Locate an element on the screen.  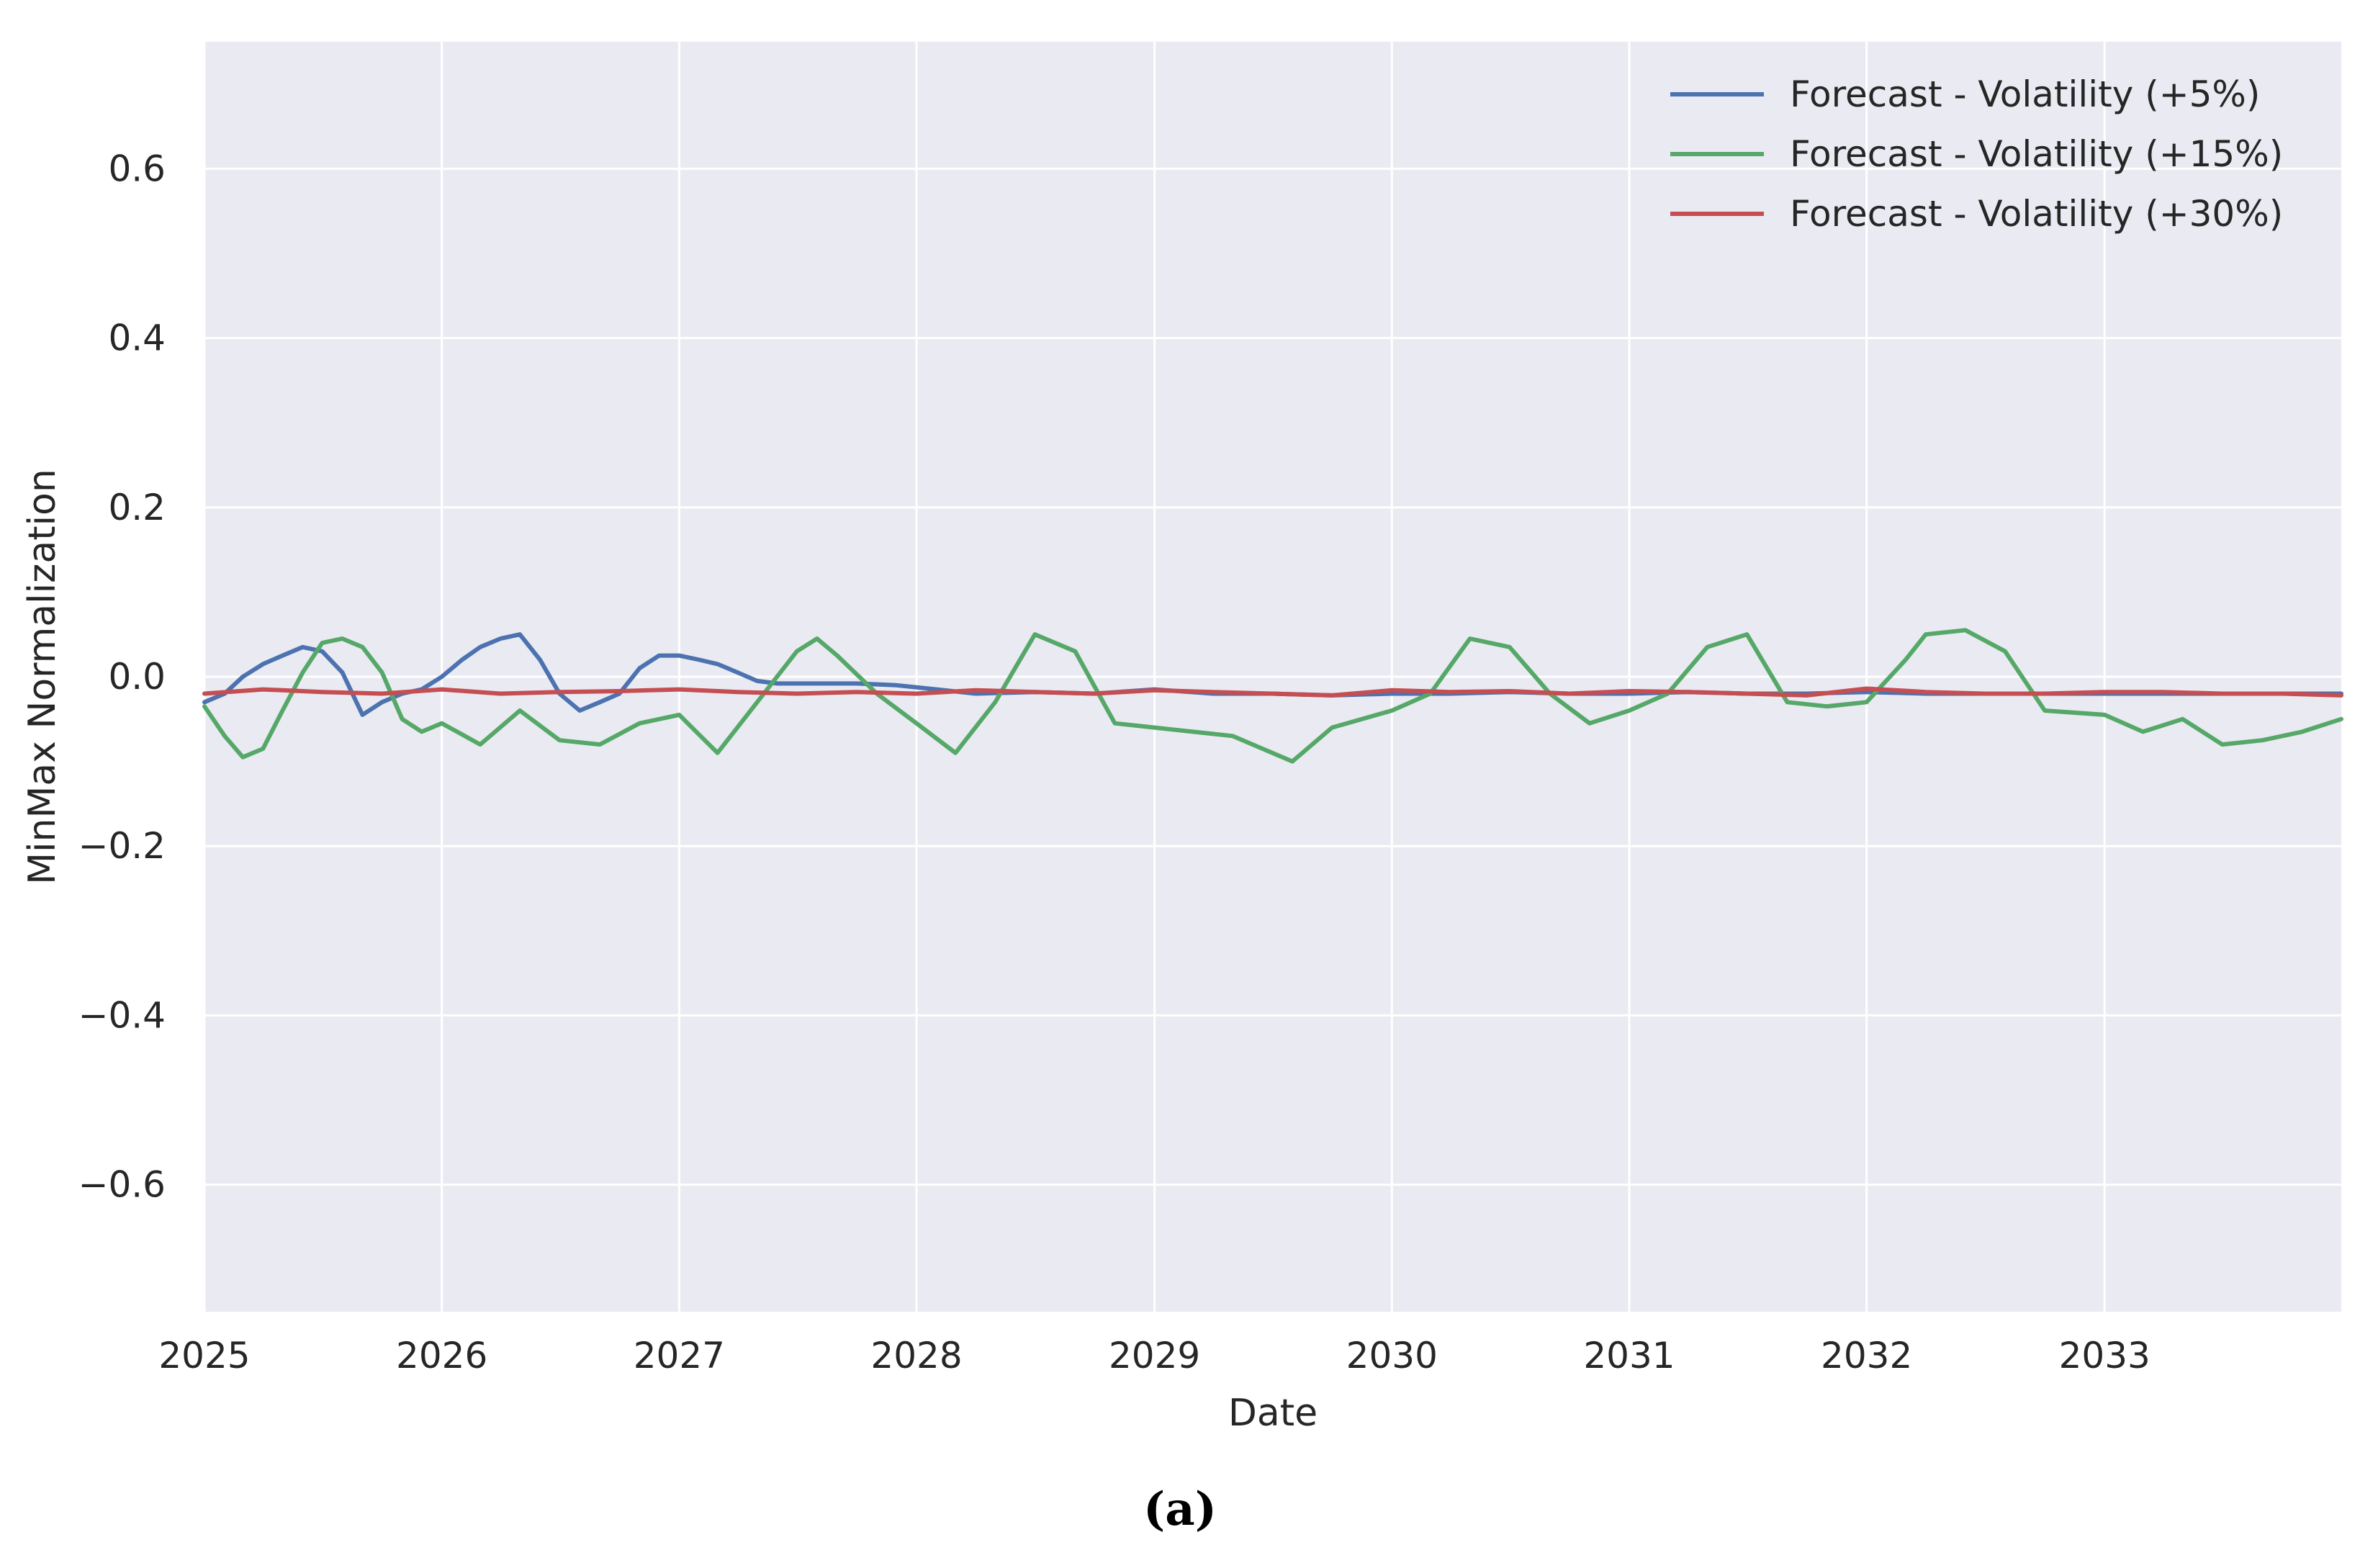
y-tick-label: 0.2 is located at coordinates (137, 507).